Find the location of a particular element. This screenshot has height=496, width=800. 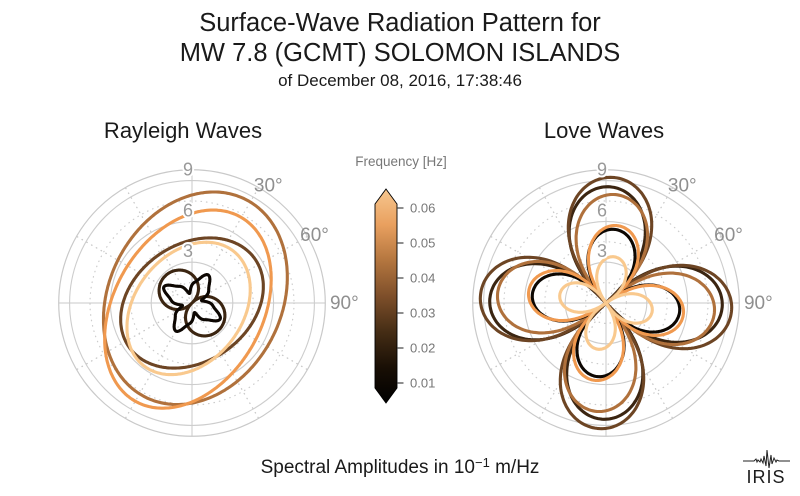

colorbar-tick-label: 0.03 is located at coordinates (422, 313).